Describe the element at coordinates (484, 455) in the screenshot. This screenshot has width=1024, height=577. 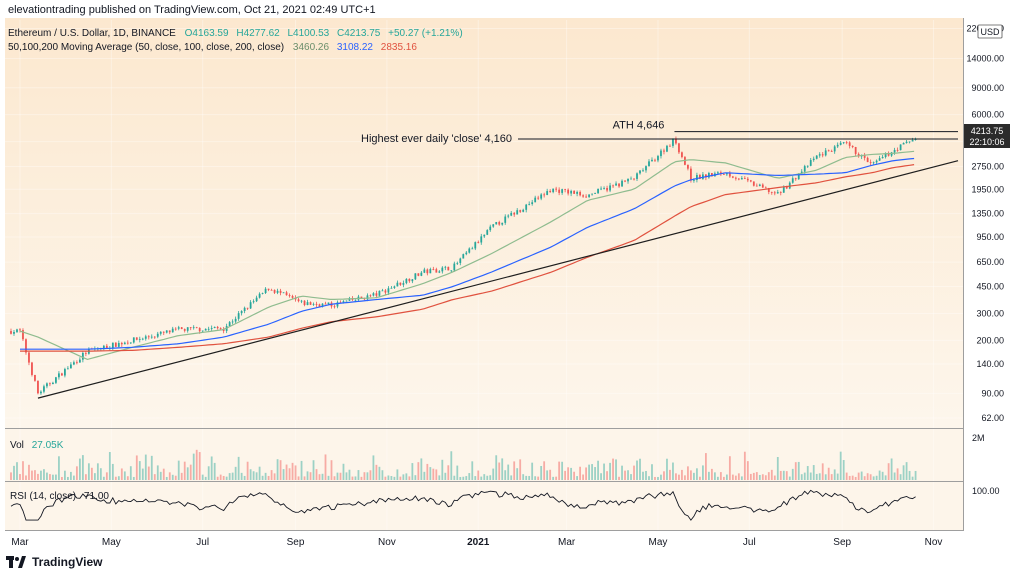
I see `volume-panel` at that location.